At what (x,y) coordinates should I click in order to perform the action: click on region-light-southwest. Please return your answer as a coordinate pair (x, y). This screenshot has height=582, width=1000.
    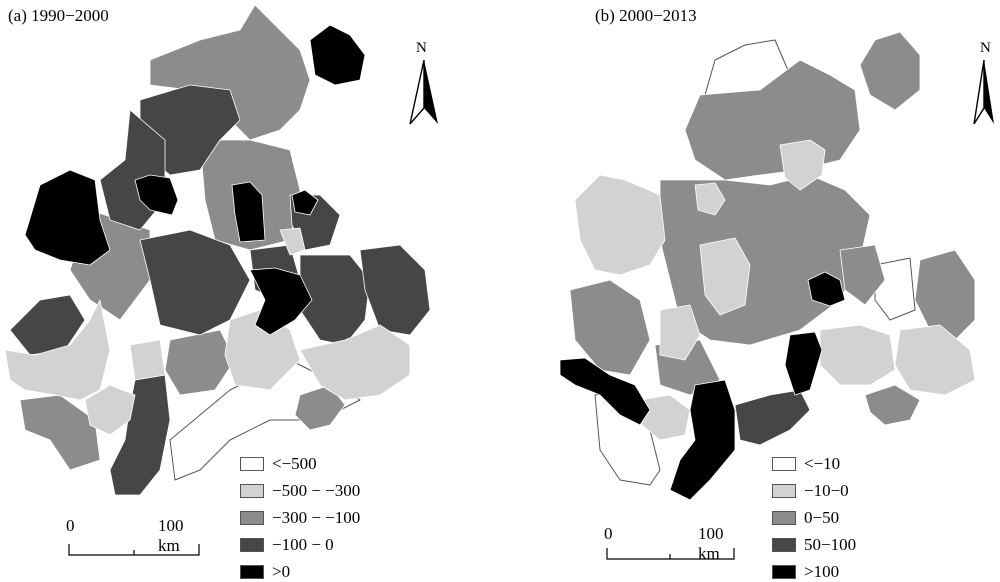
    Looking at the image, I should click on (57, 350).